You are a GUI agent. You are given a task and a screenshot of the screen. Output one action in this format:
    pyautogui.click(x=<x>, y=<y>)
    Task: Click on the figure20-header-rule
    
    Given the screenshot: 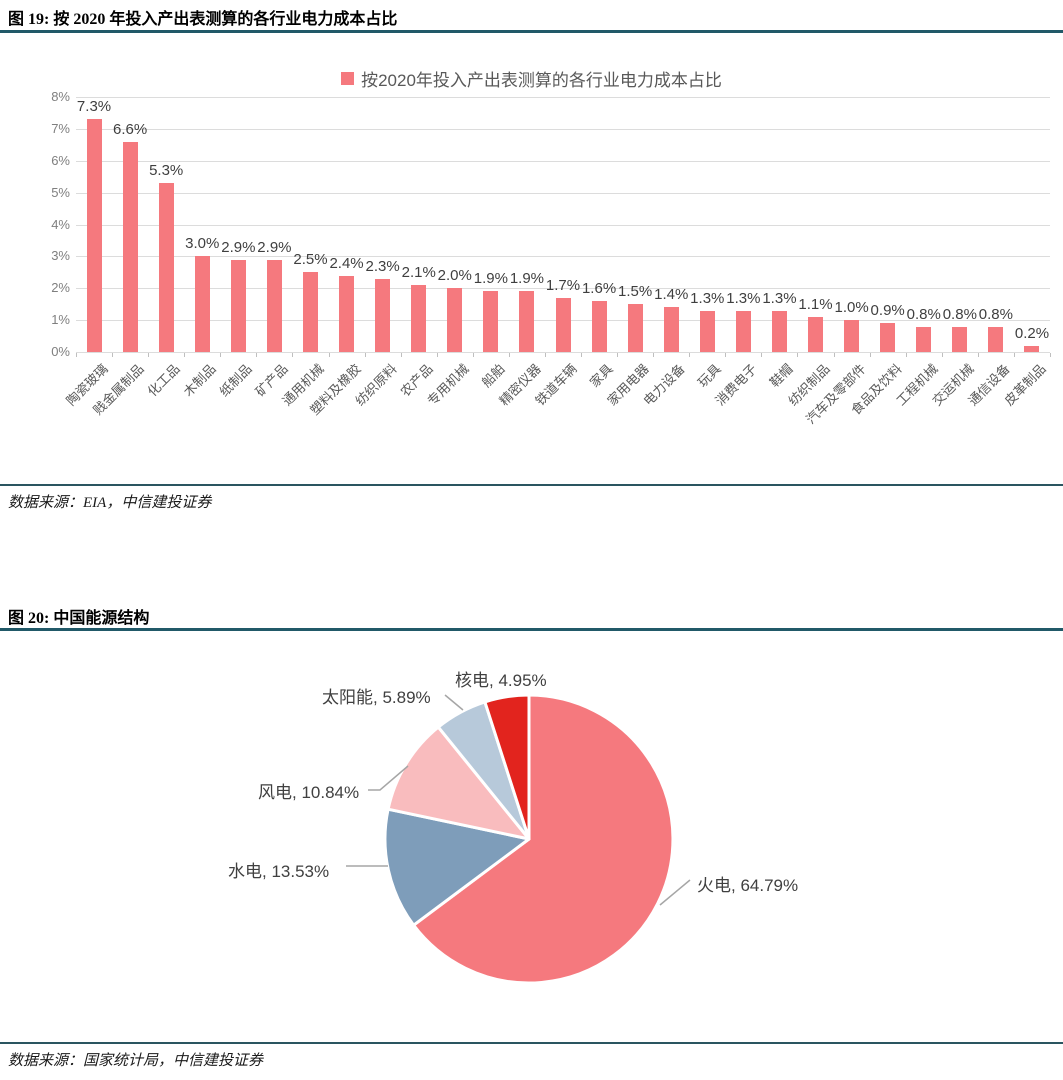 What is the action you would take?
    pyautogui.click(x=531, y=629)
    